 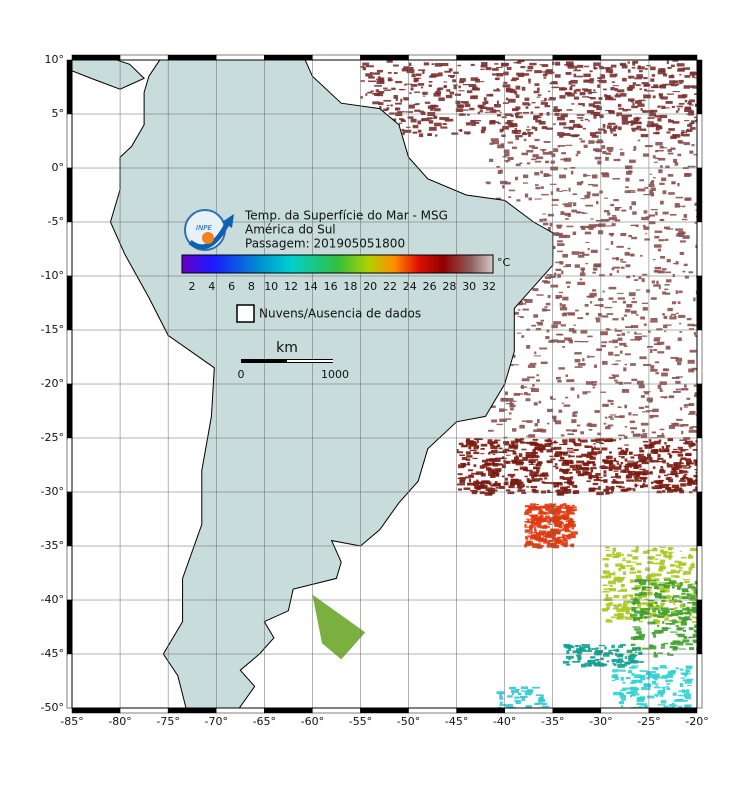 What do you see at coordinates (119, 721) in the screenshot?
I see `lon-tick-label: -80°` at bounding box center [119, 721].